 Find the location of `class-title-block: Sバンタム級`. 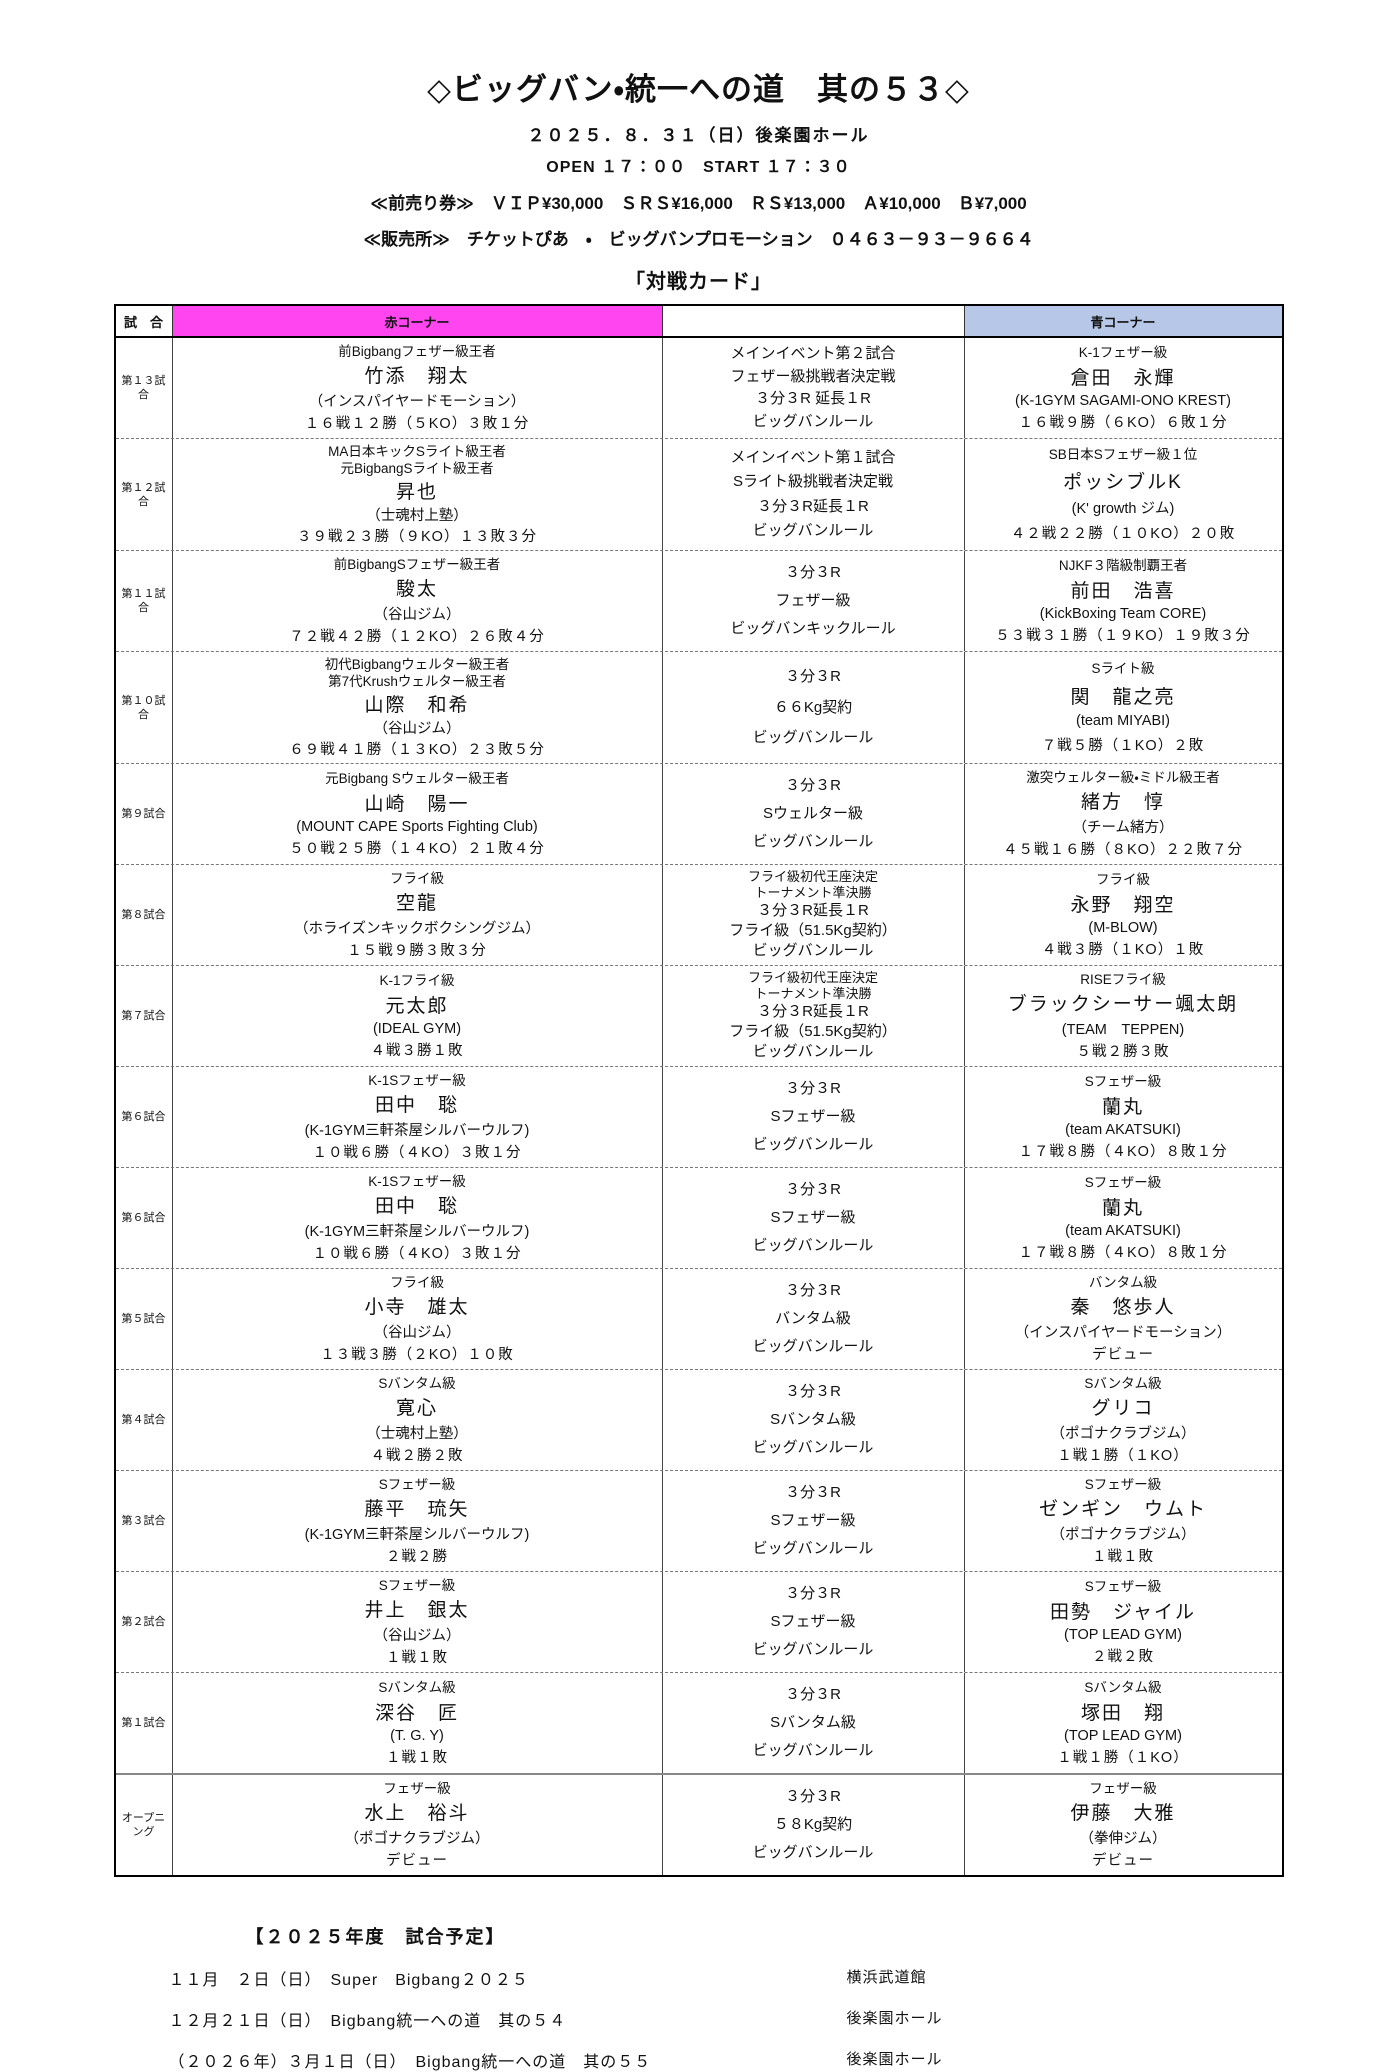

class-title-block: Sバンタム級 is located at coordinates (416, 1687).